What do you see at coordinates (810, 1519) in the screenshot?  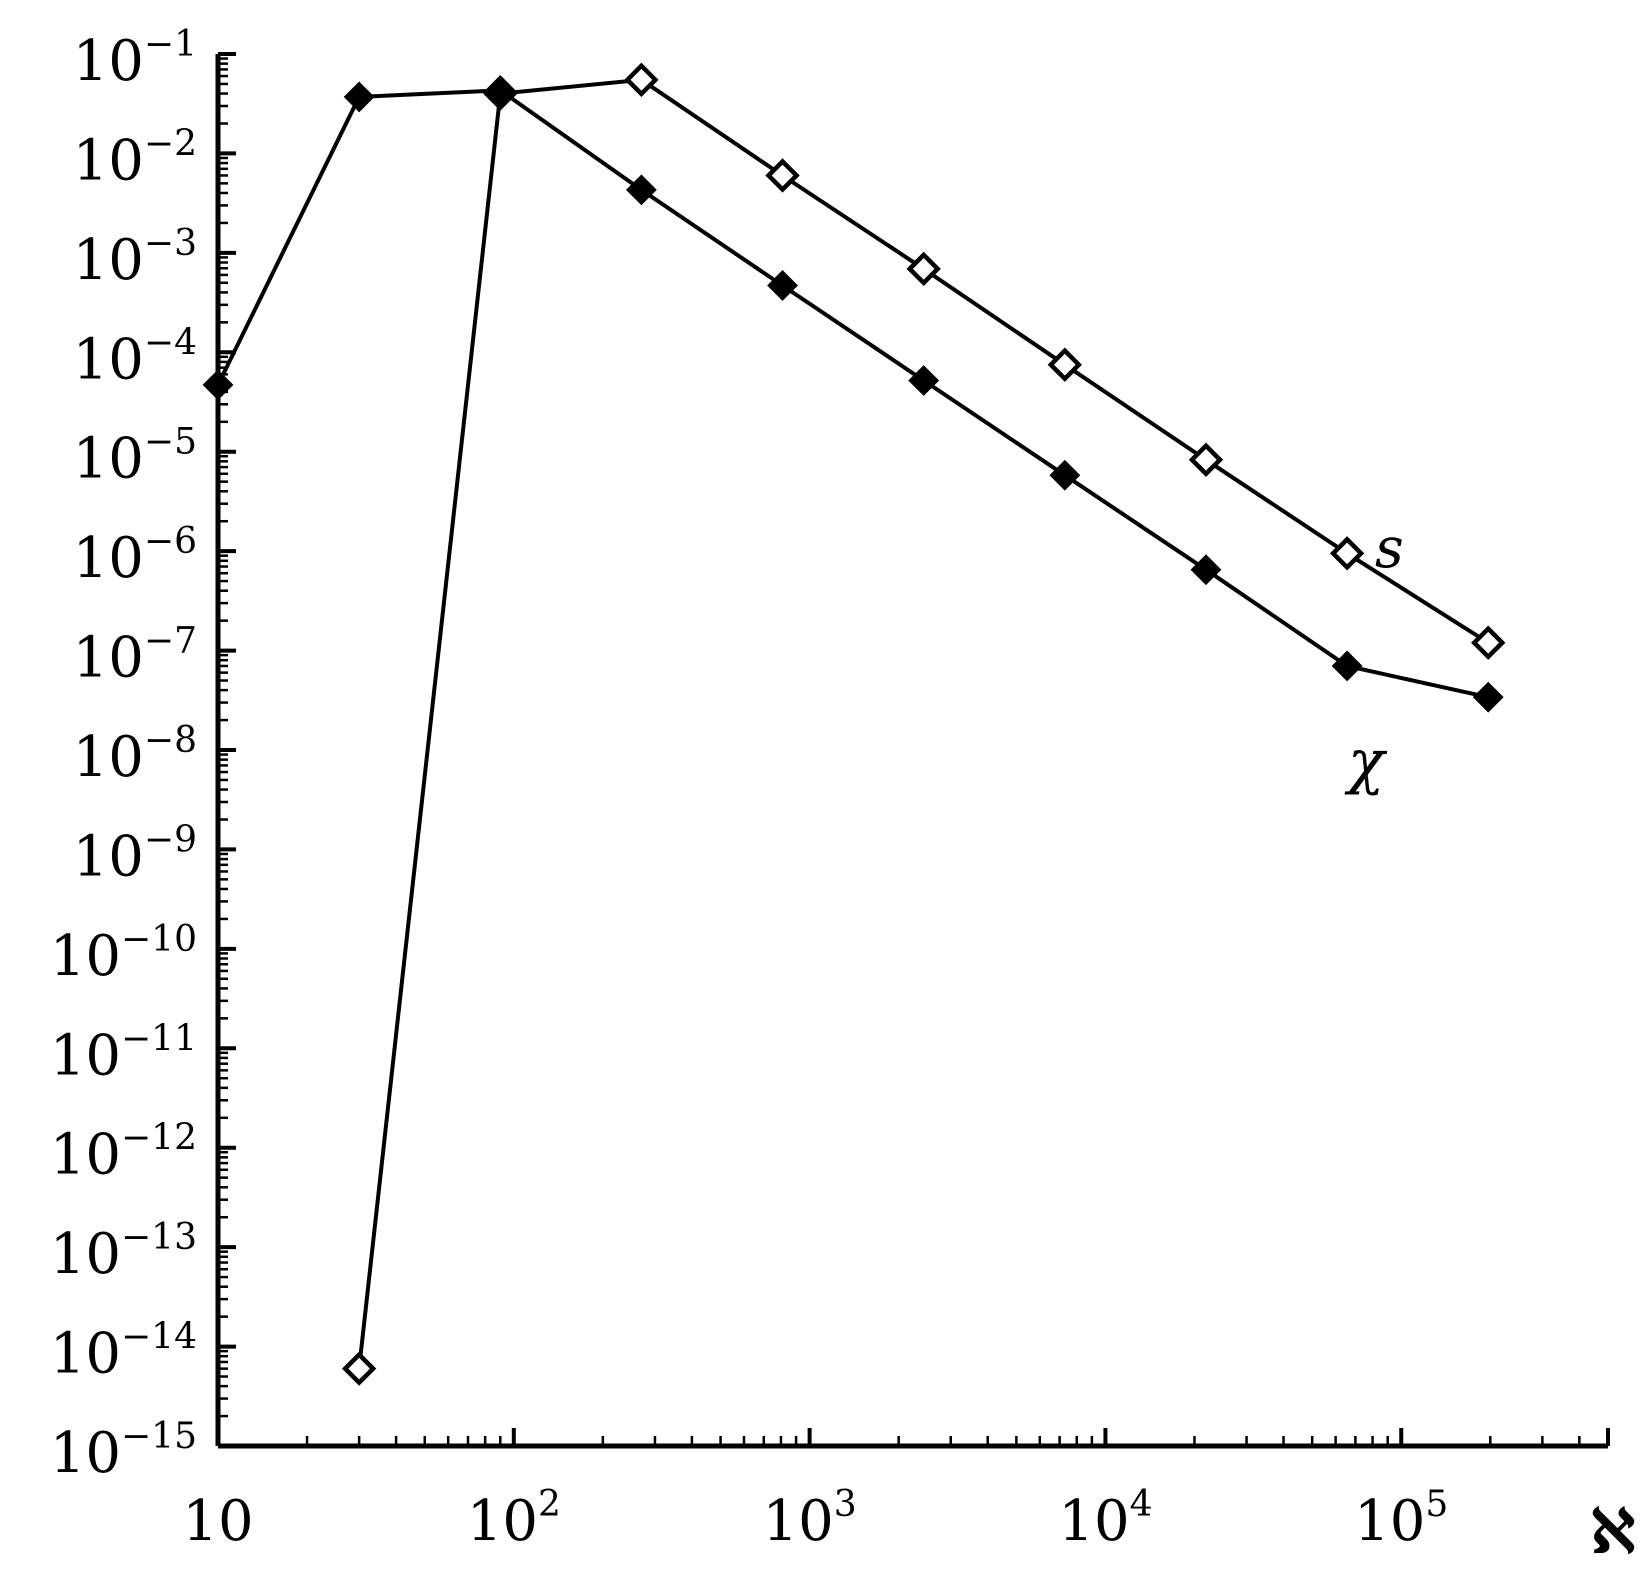 I see `x-tick-label: 103` at bounding box center [810, 1519].